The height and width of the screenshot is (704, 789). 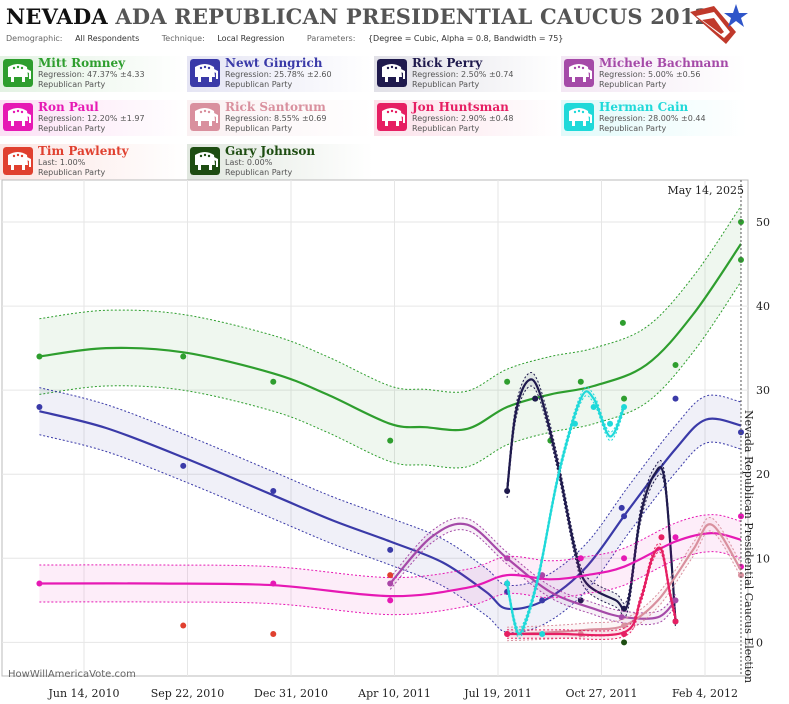 I want to click on series-jon-huntsman, so click(x=591, y=587).